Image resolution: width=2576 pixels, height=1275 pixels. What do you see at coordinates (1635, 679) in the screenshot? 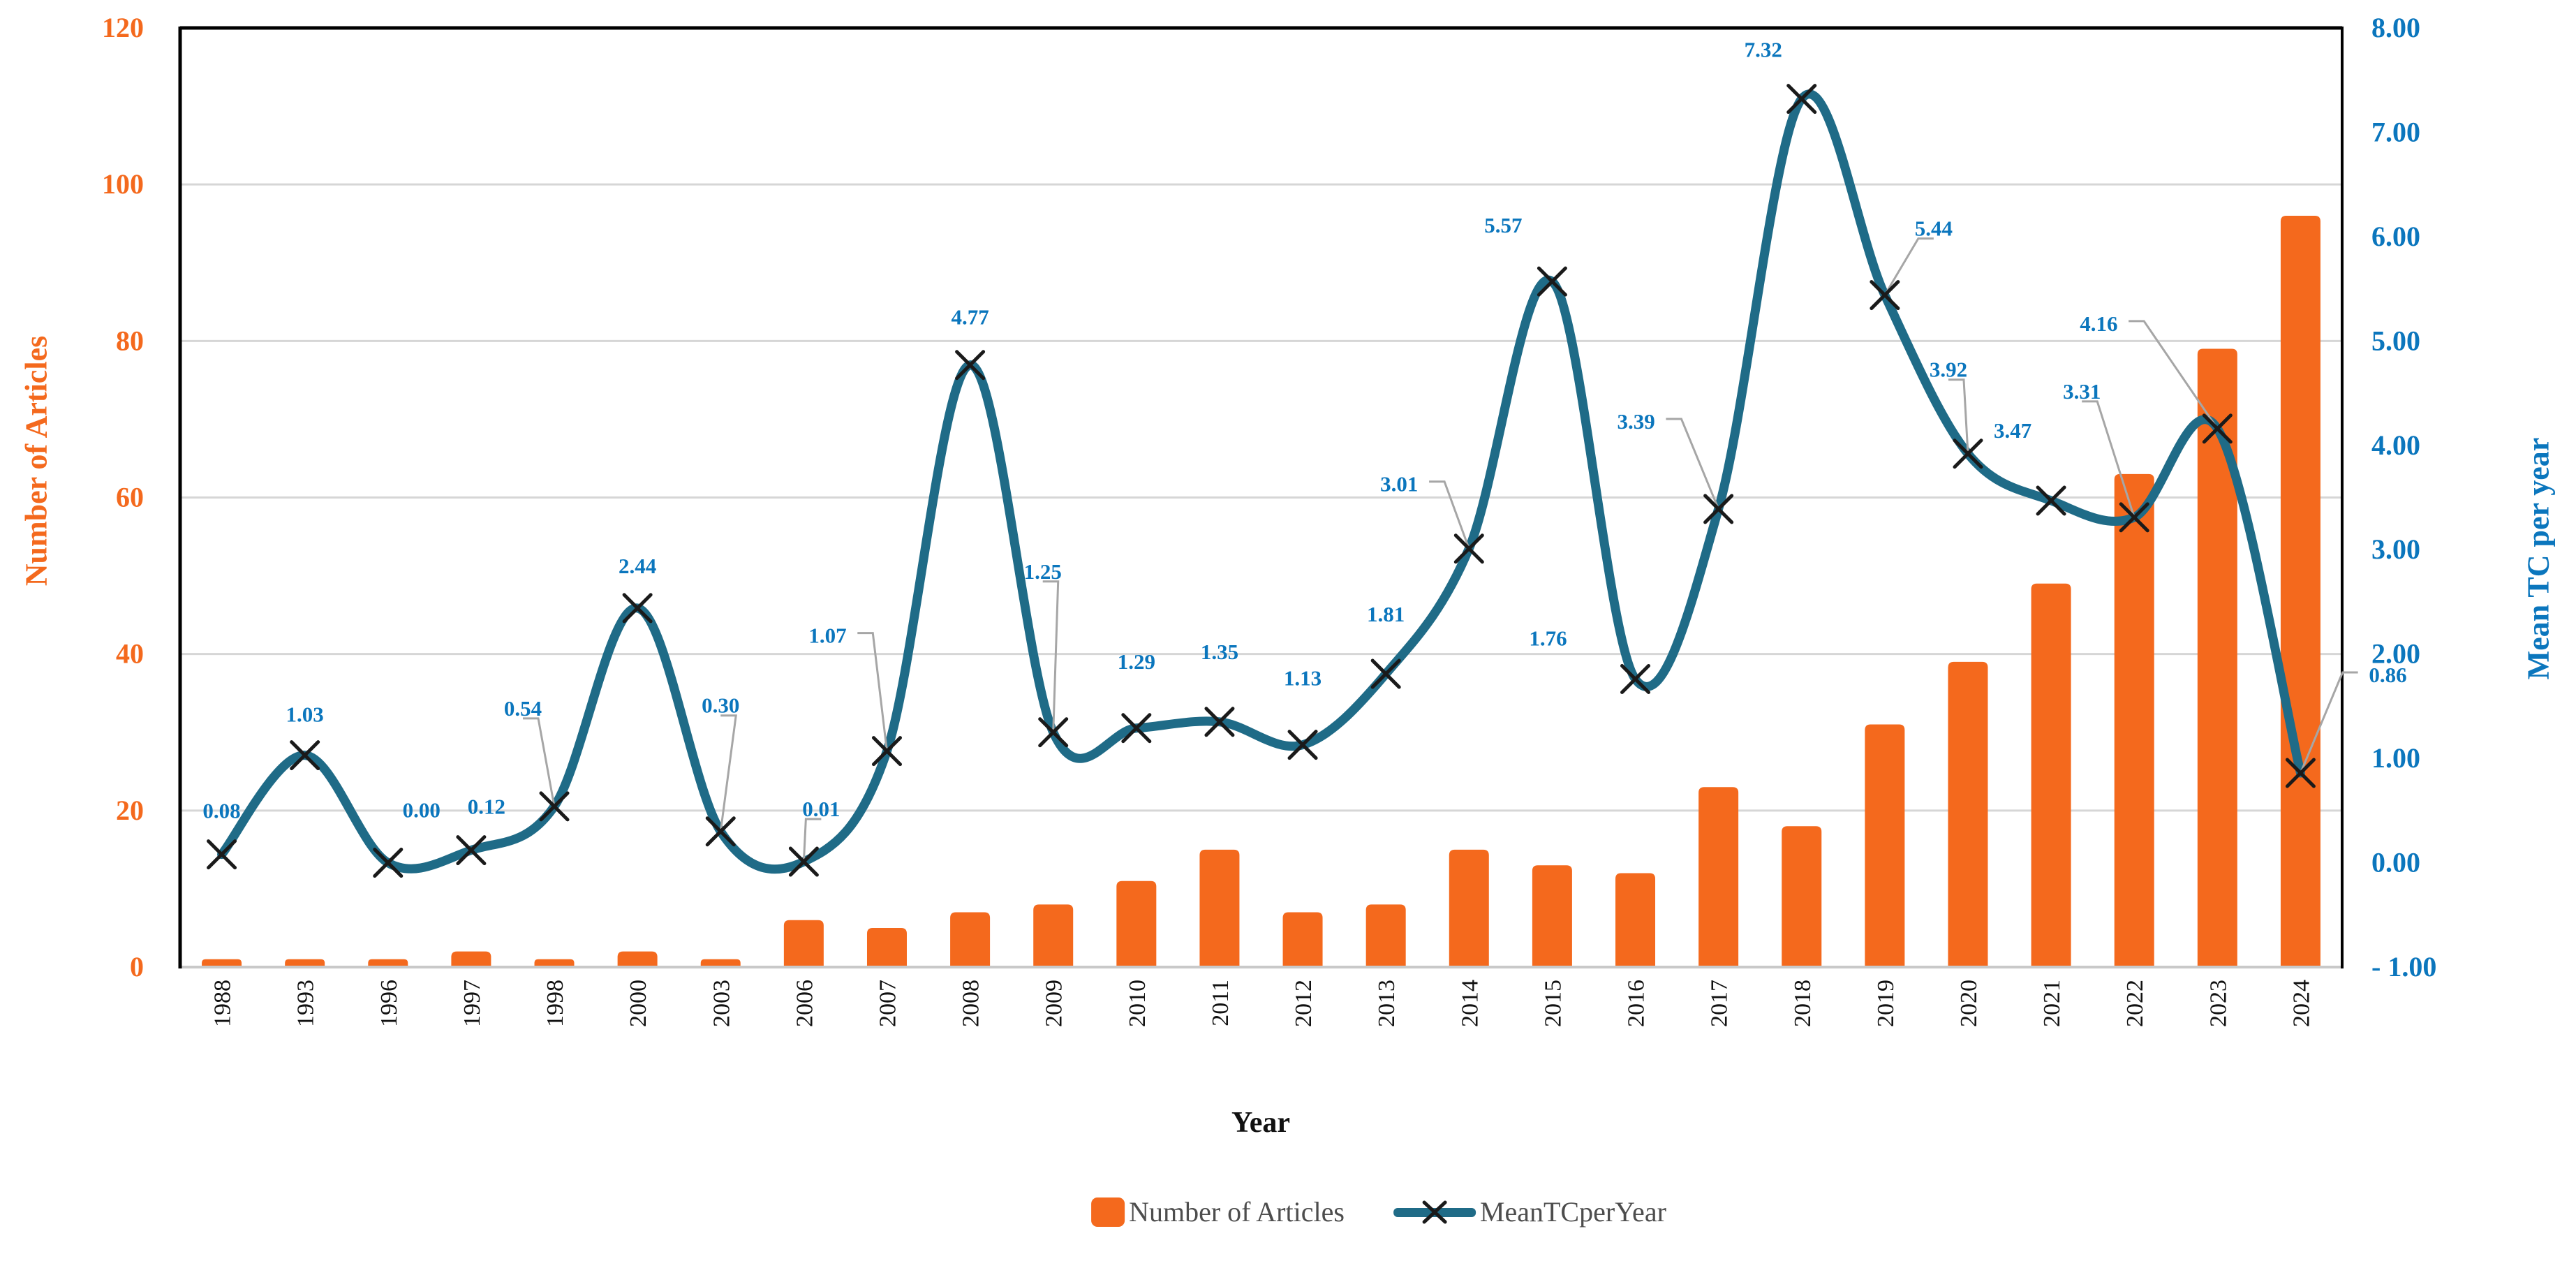
I see `line-marker-2016` at bounding box center [1635, 679].